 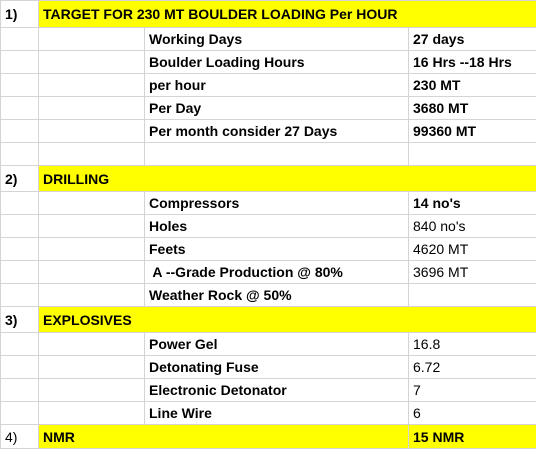 What do you see at coordinates (472, 108) in the screenshot?
I see `row-value: 3680 MT` at bounding box center [472, 108].